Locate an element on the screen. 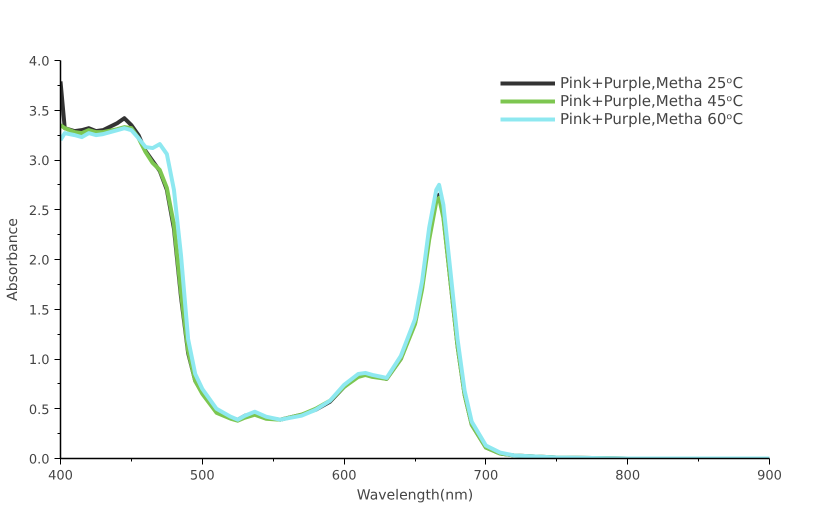 This screenshot has height=508, width=829. x-tick-label: 500 is located at coordinates (202, 476).